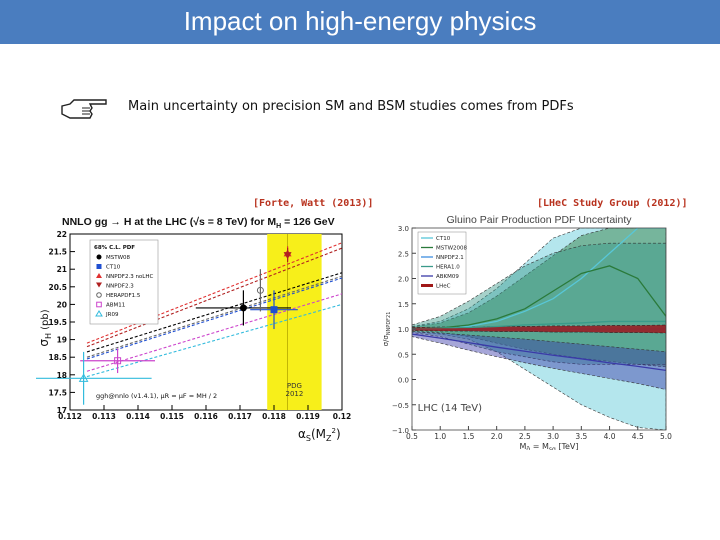 Image resolution: width=720 pixels, height=540 pixels. What do you see at coordinates (62, 340) in the screenshot?
I see `y-tick-label: 19` at bounding box center [62, 340].